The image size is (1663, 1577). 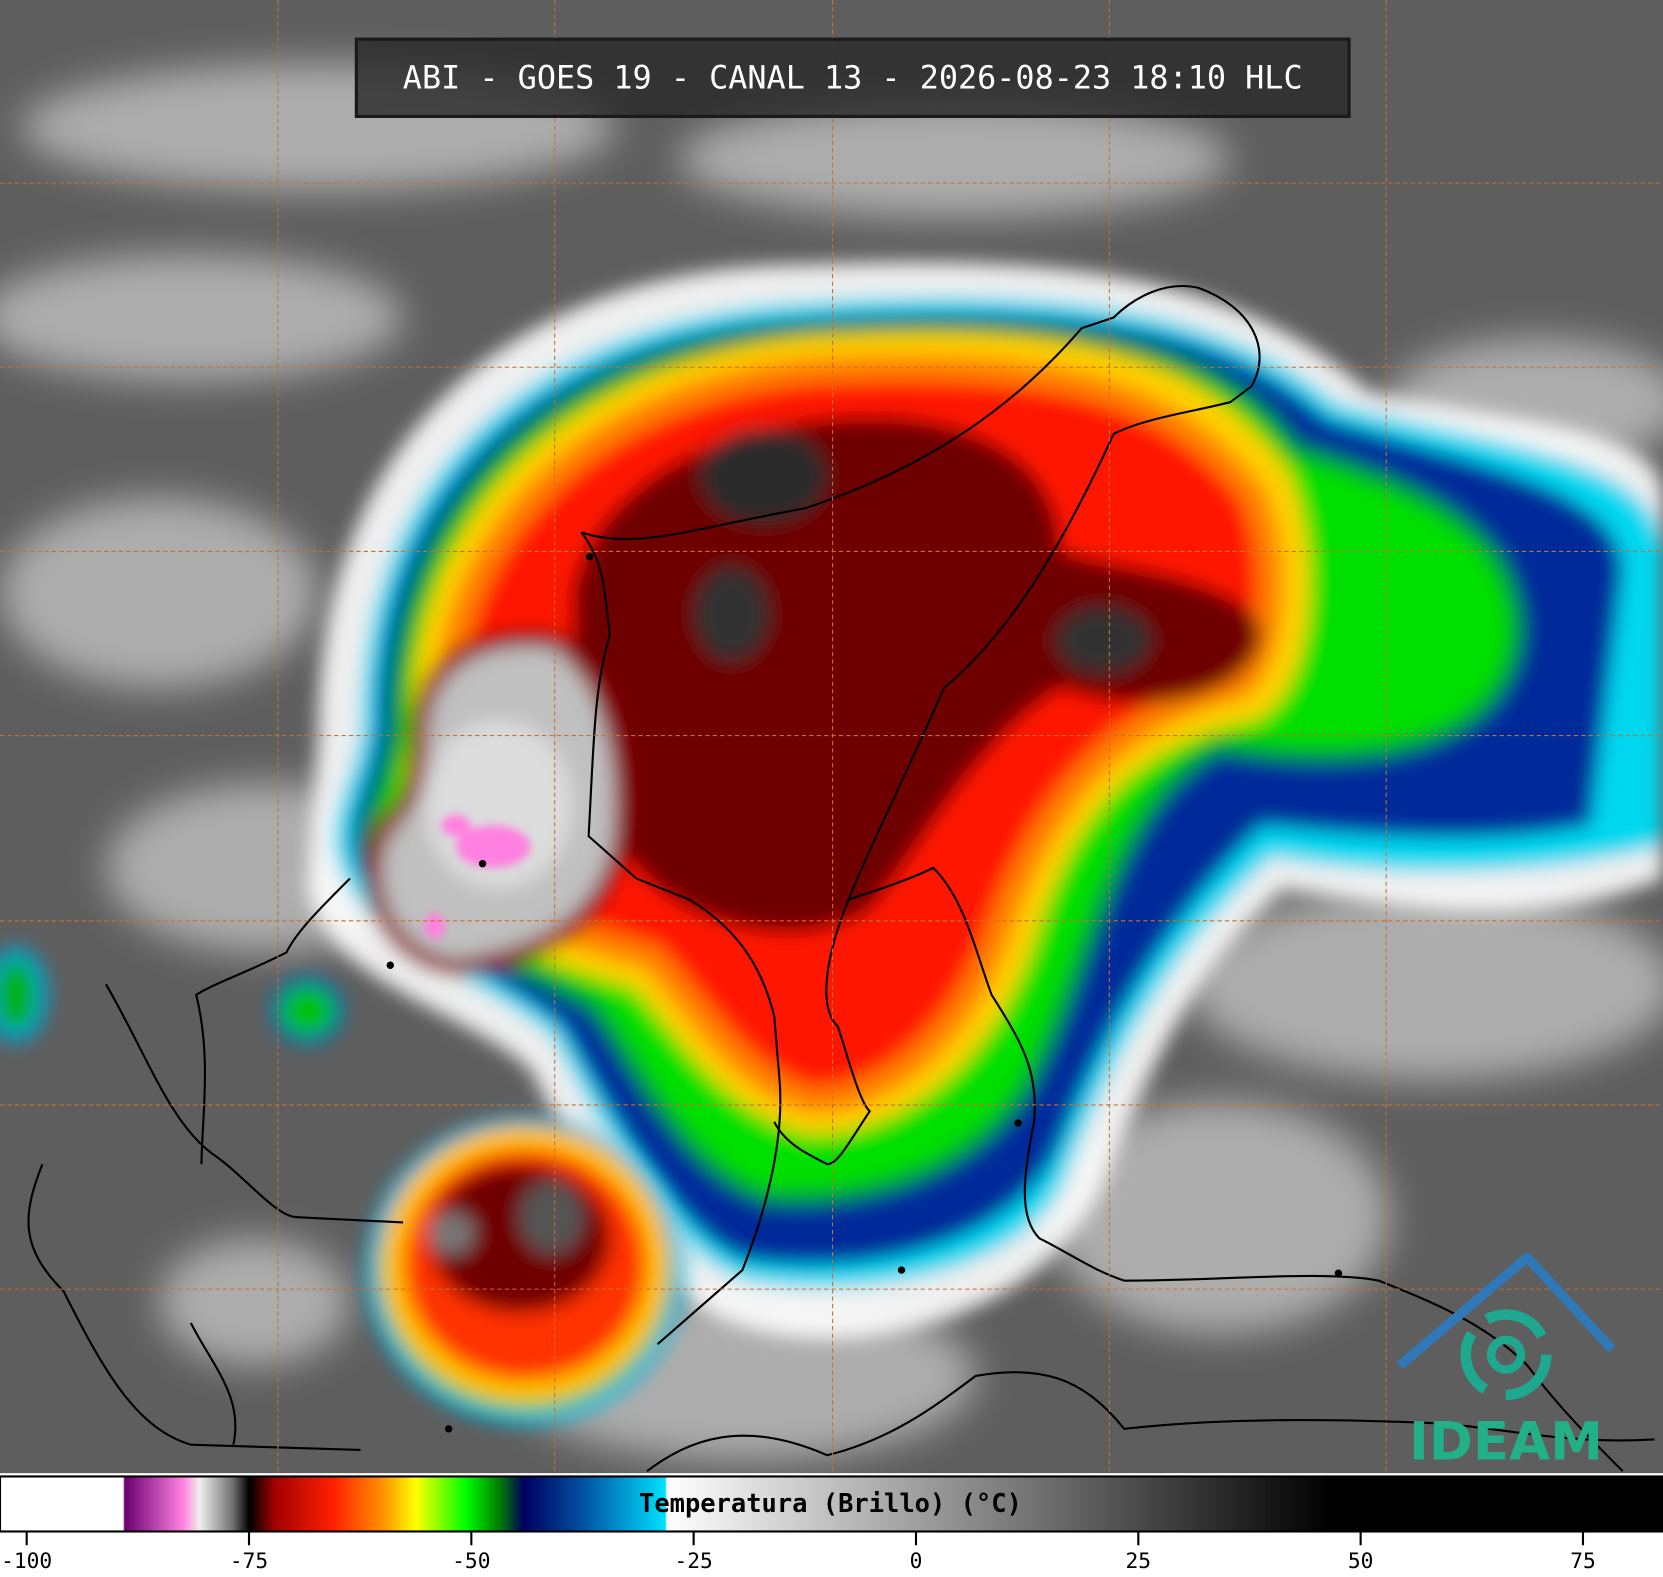 I want to click on colorbar-tick-label: 0, so click(x=916, y=1560).